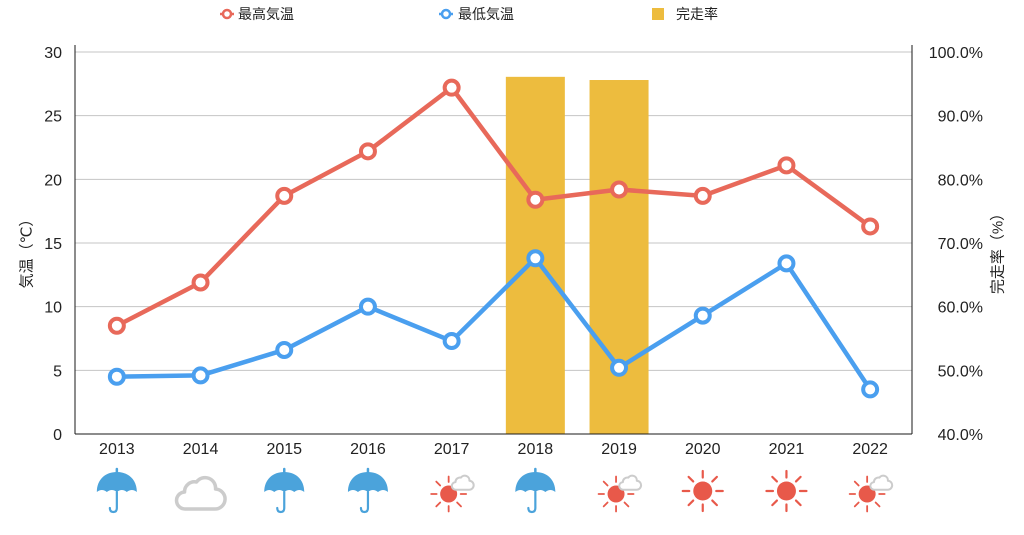 The width and height of the screenshot is (1024, 535). Describe the element at coordinates (57, 435) in the screenshot. I see `y-tick-label: 0` at that location.